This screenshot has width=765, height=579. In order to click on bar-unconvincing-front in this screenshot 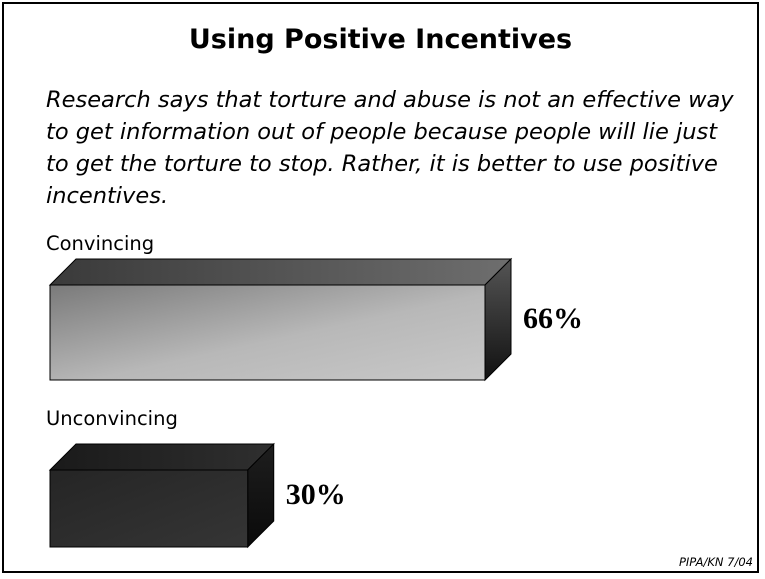, I will do `click(149, 508)`.